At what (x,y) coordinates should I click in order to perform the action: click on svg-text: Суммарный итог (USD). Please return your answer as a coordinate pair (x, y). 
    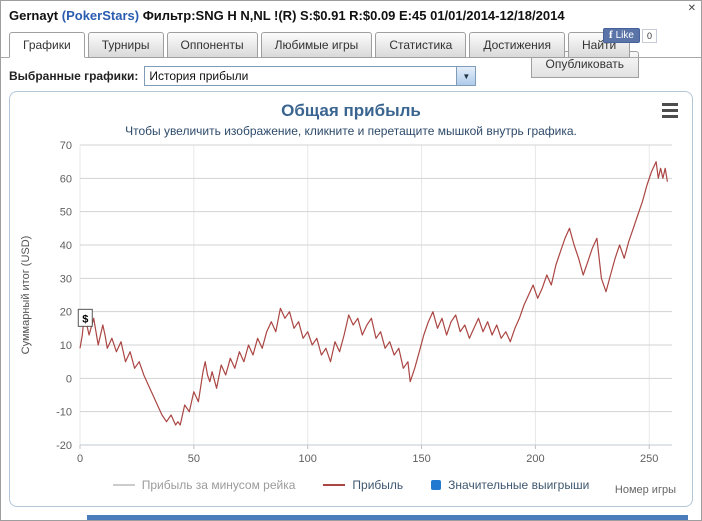
    Looking at the image, I should click on (26, 295).